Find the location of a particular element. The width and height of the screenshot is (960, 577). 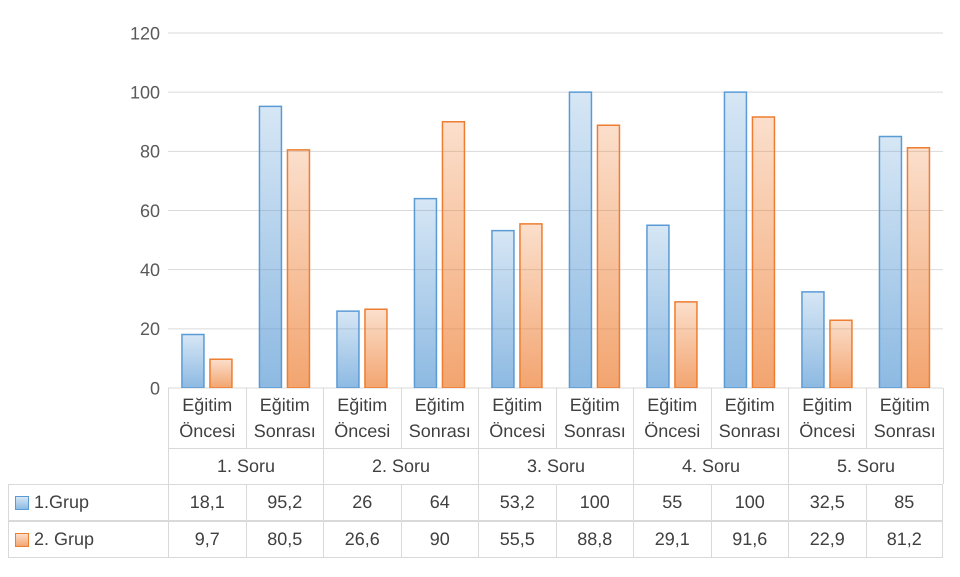

data-label: 80,5 is located at coordinates (284, 539).